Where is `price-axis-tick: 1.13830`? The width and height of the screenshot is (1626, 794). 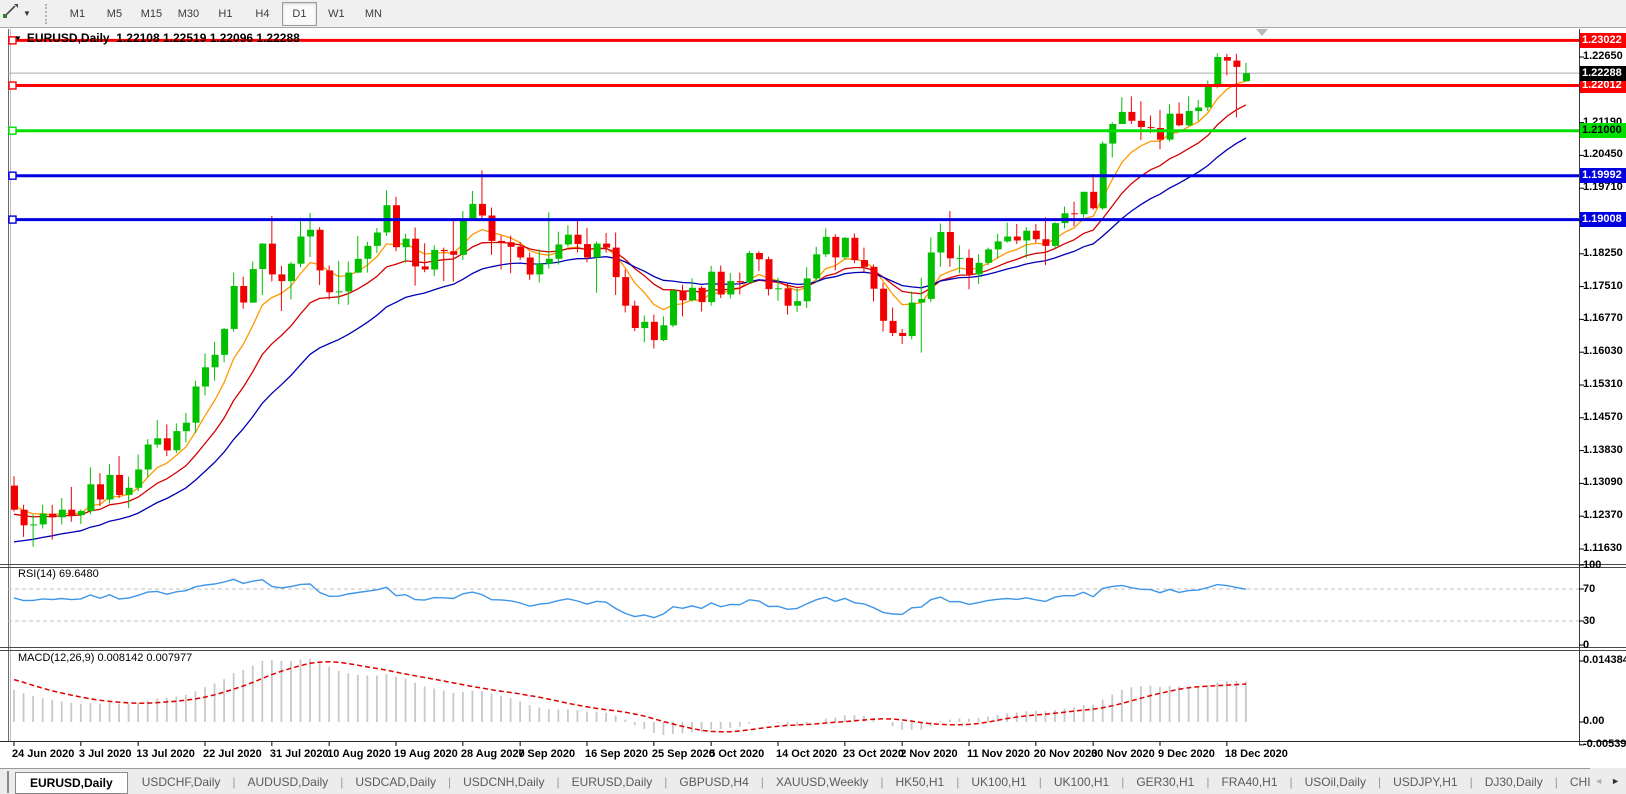
price-axis-tick: 1.13830 is located at coordinates (1603, 449).